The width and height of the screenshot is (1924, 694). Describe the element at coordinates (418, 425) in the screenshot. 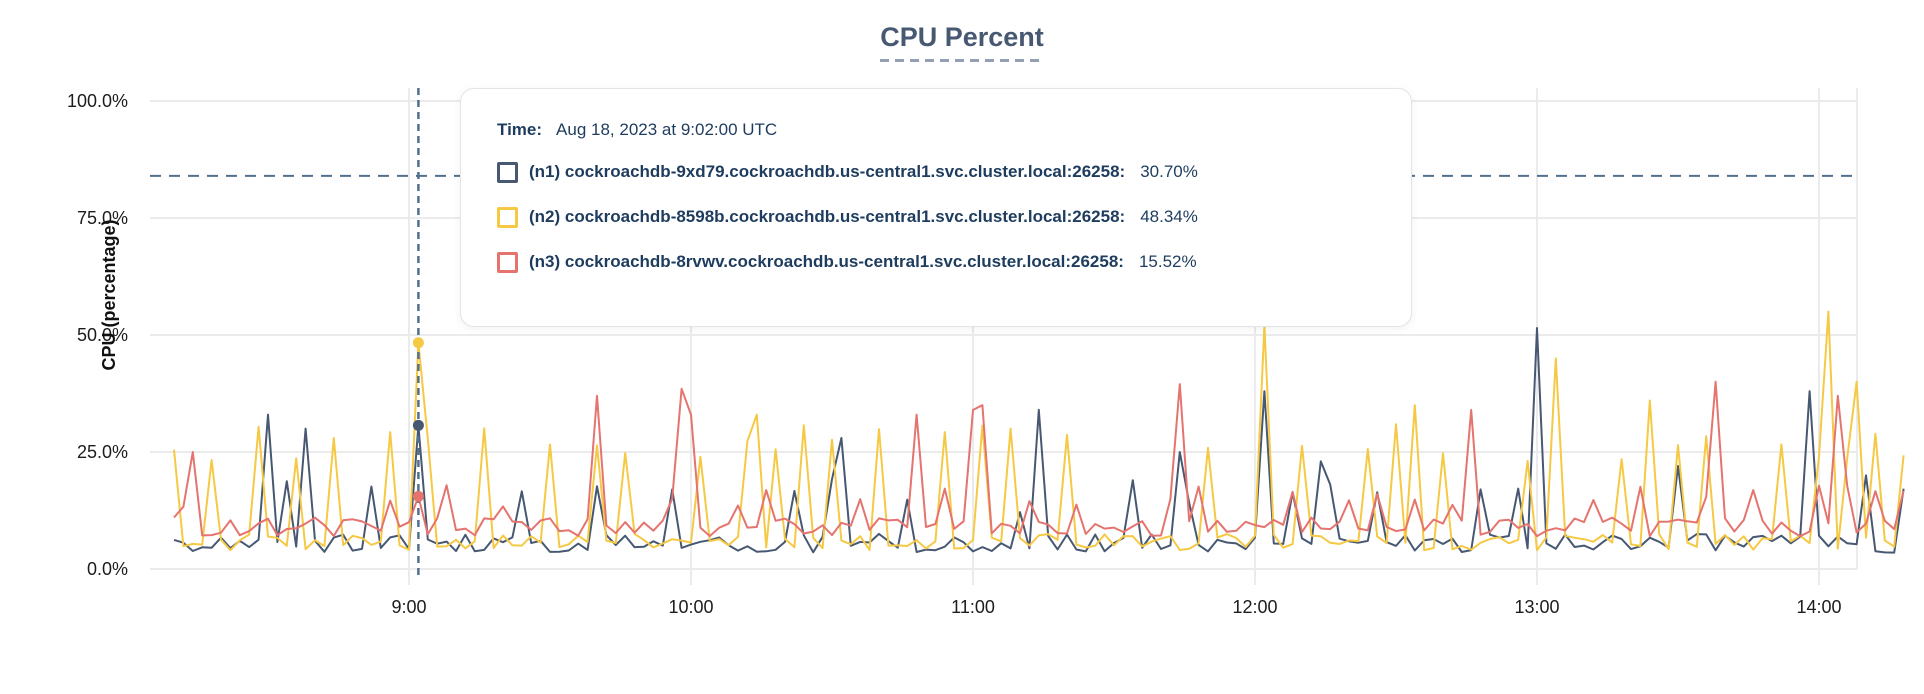

I see `hover-dot-n1` at that location.